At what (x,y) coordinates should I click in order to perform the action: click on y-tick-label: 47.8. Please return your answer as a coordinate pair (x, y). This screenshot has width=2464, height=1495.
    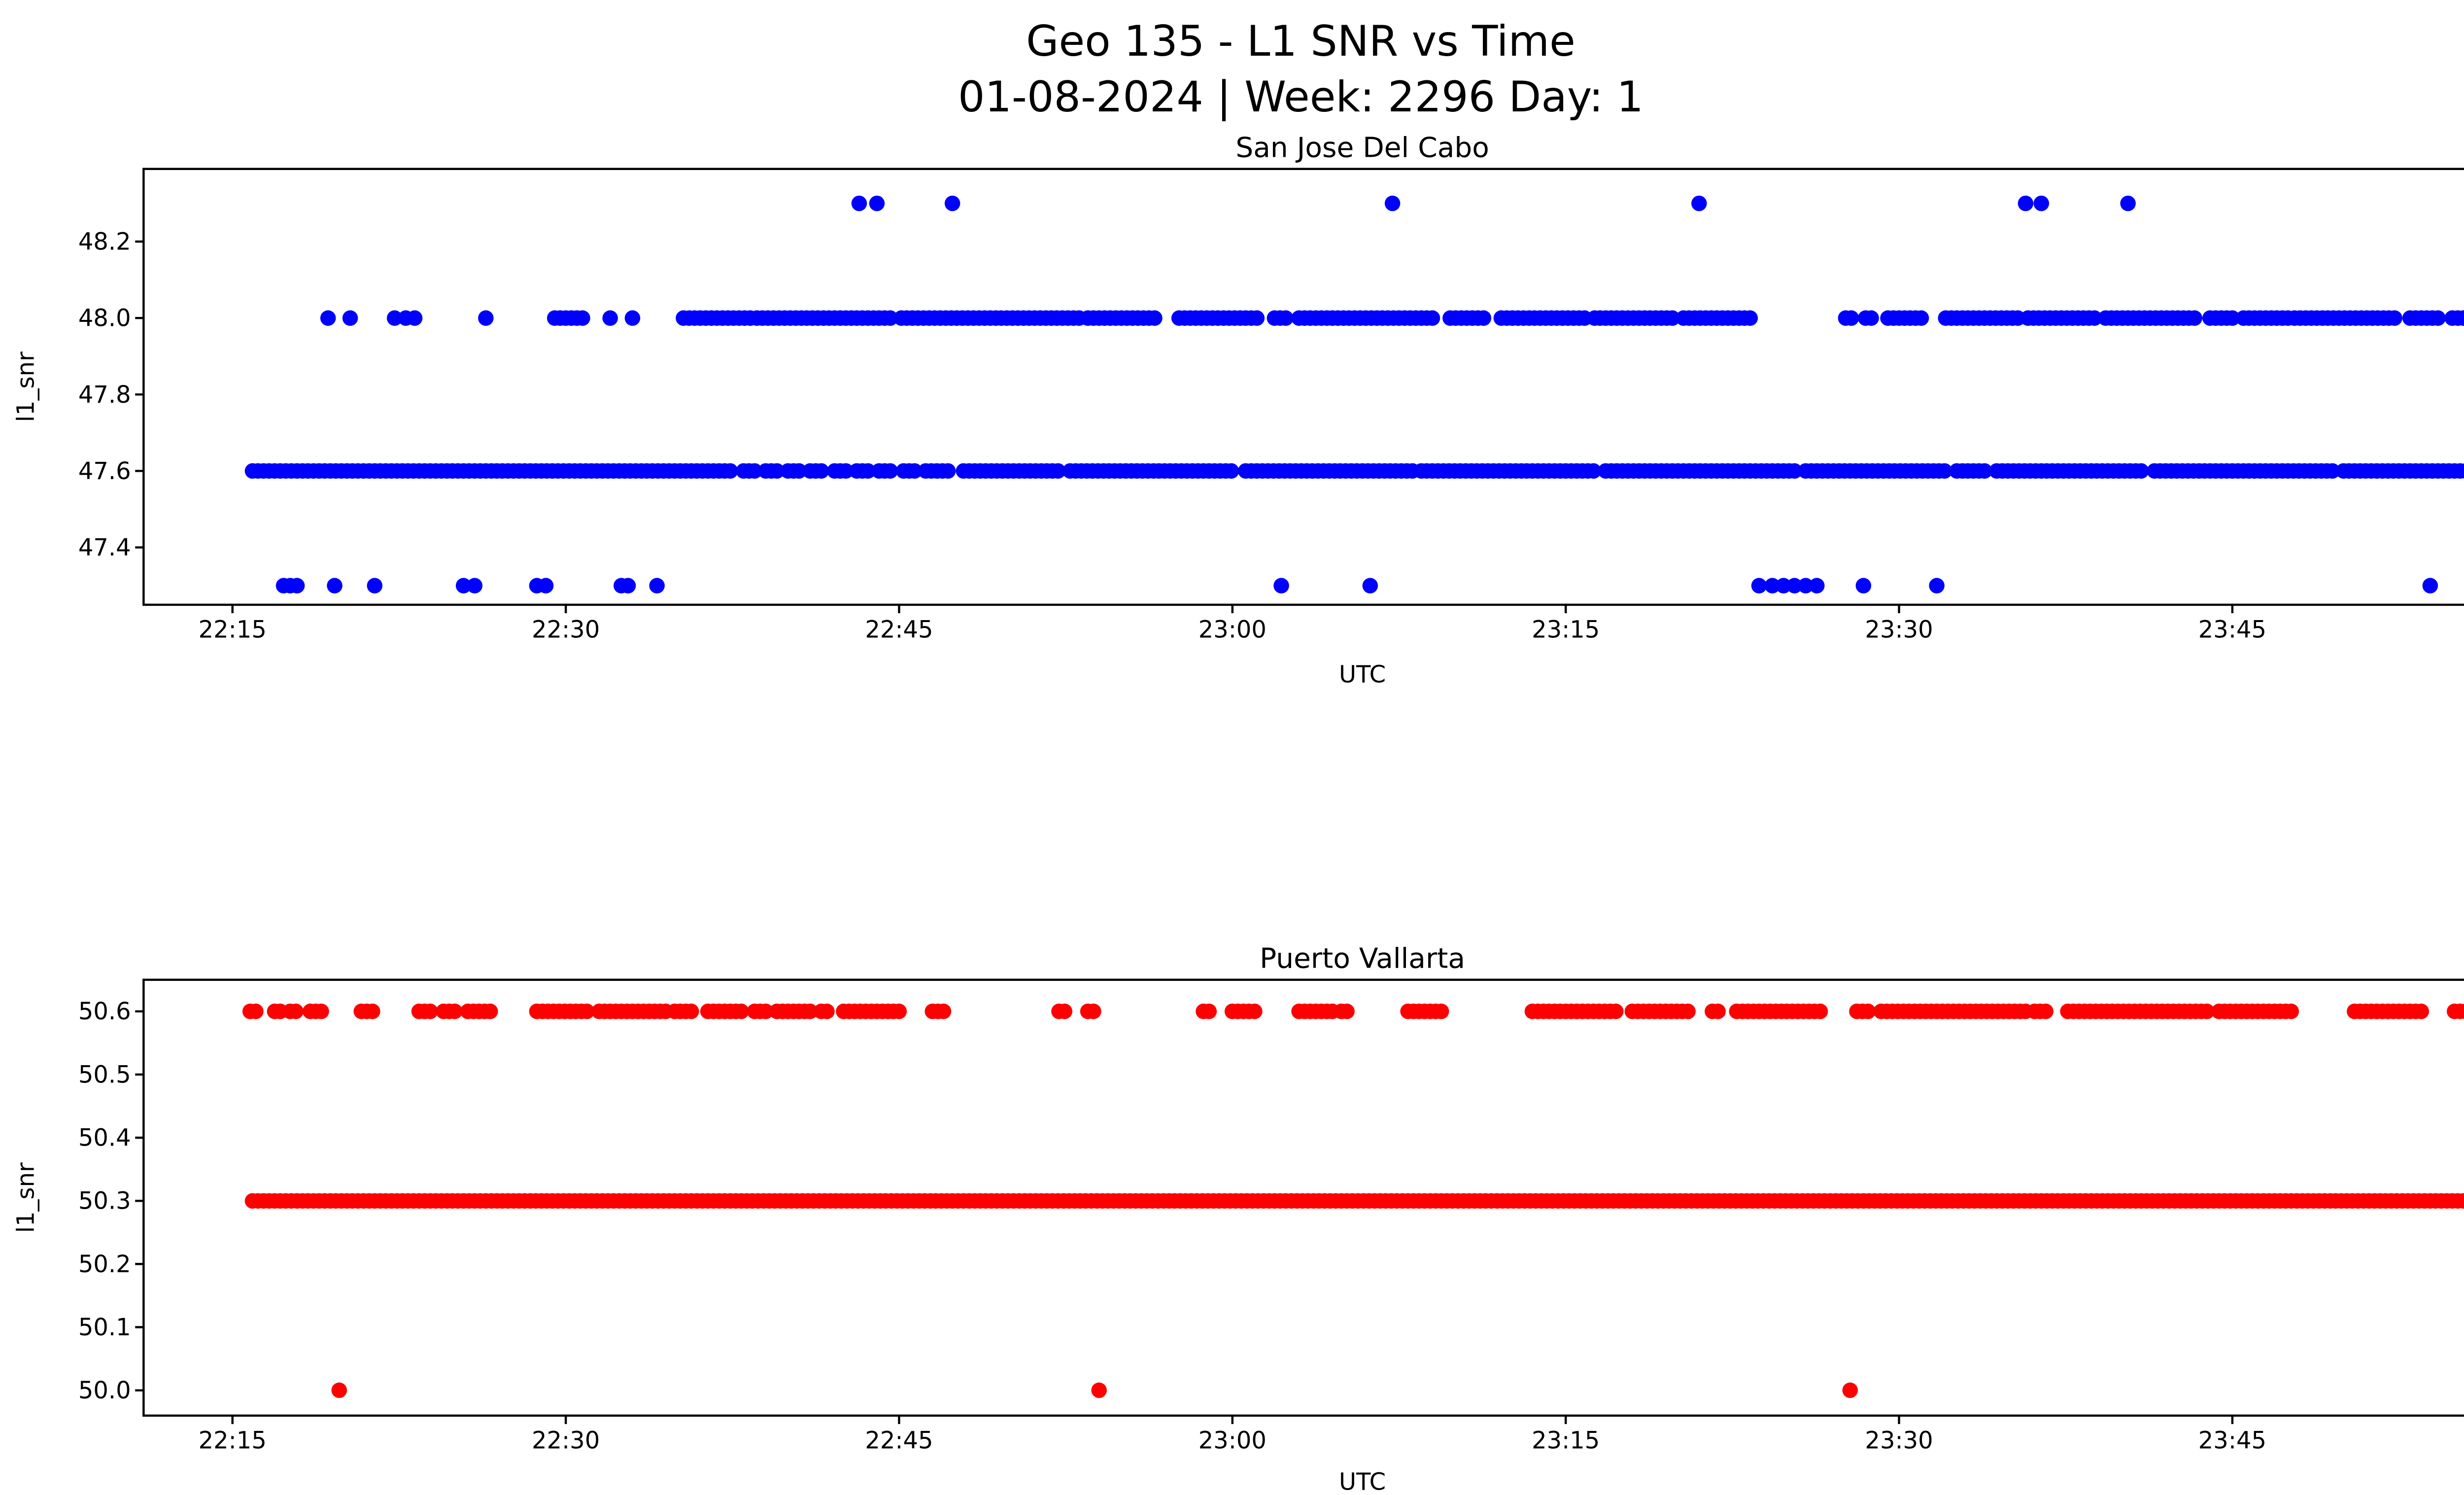
    Looking at the image, I should click on (104, 395).